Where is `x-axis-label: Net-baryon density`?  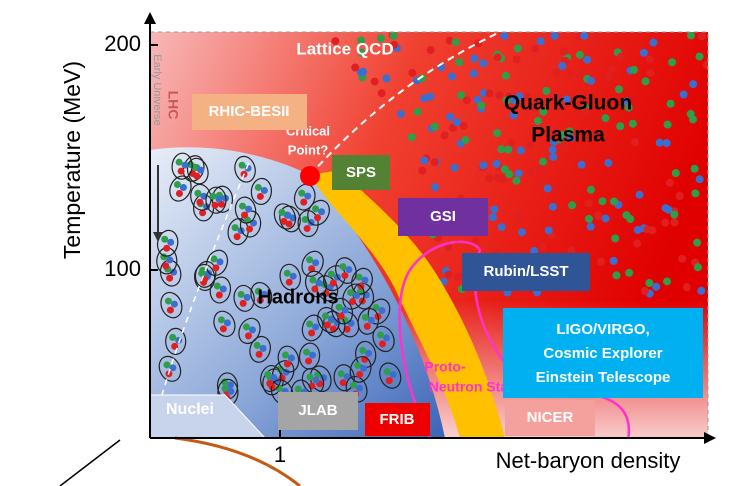
x-axis-label: Net-baryon density is located at coordinates (588, 460).